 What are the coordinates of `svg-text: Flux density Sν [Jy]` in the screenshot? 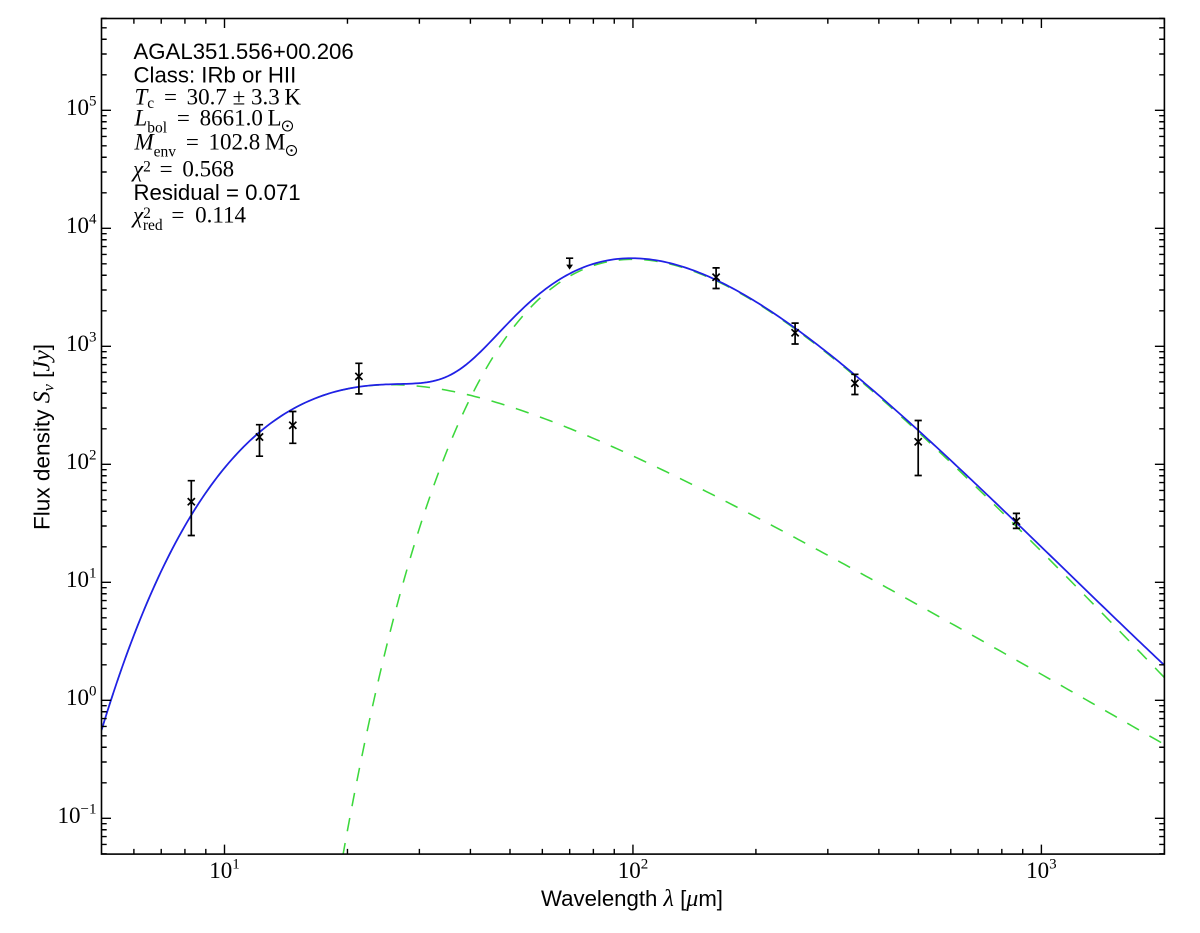 It's located at (44, 437).